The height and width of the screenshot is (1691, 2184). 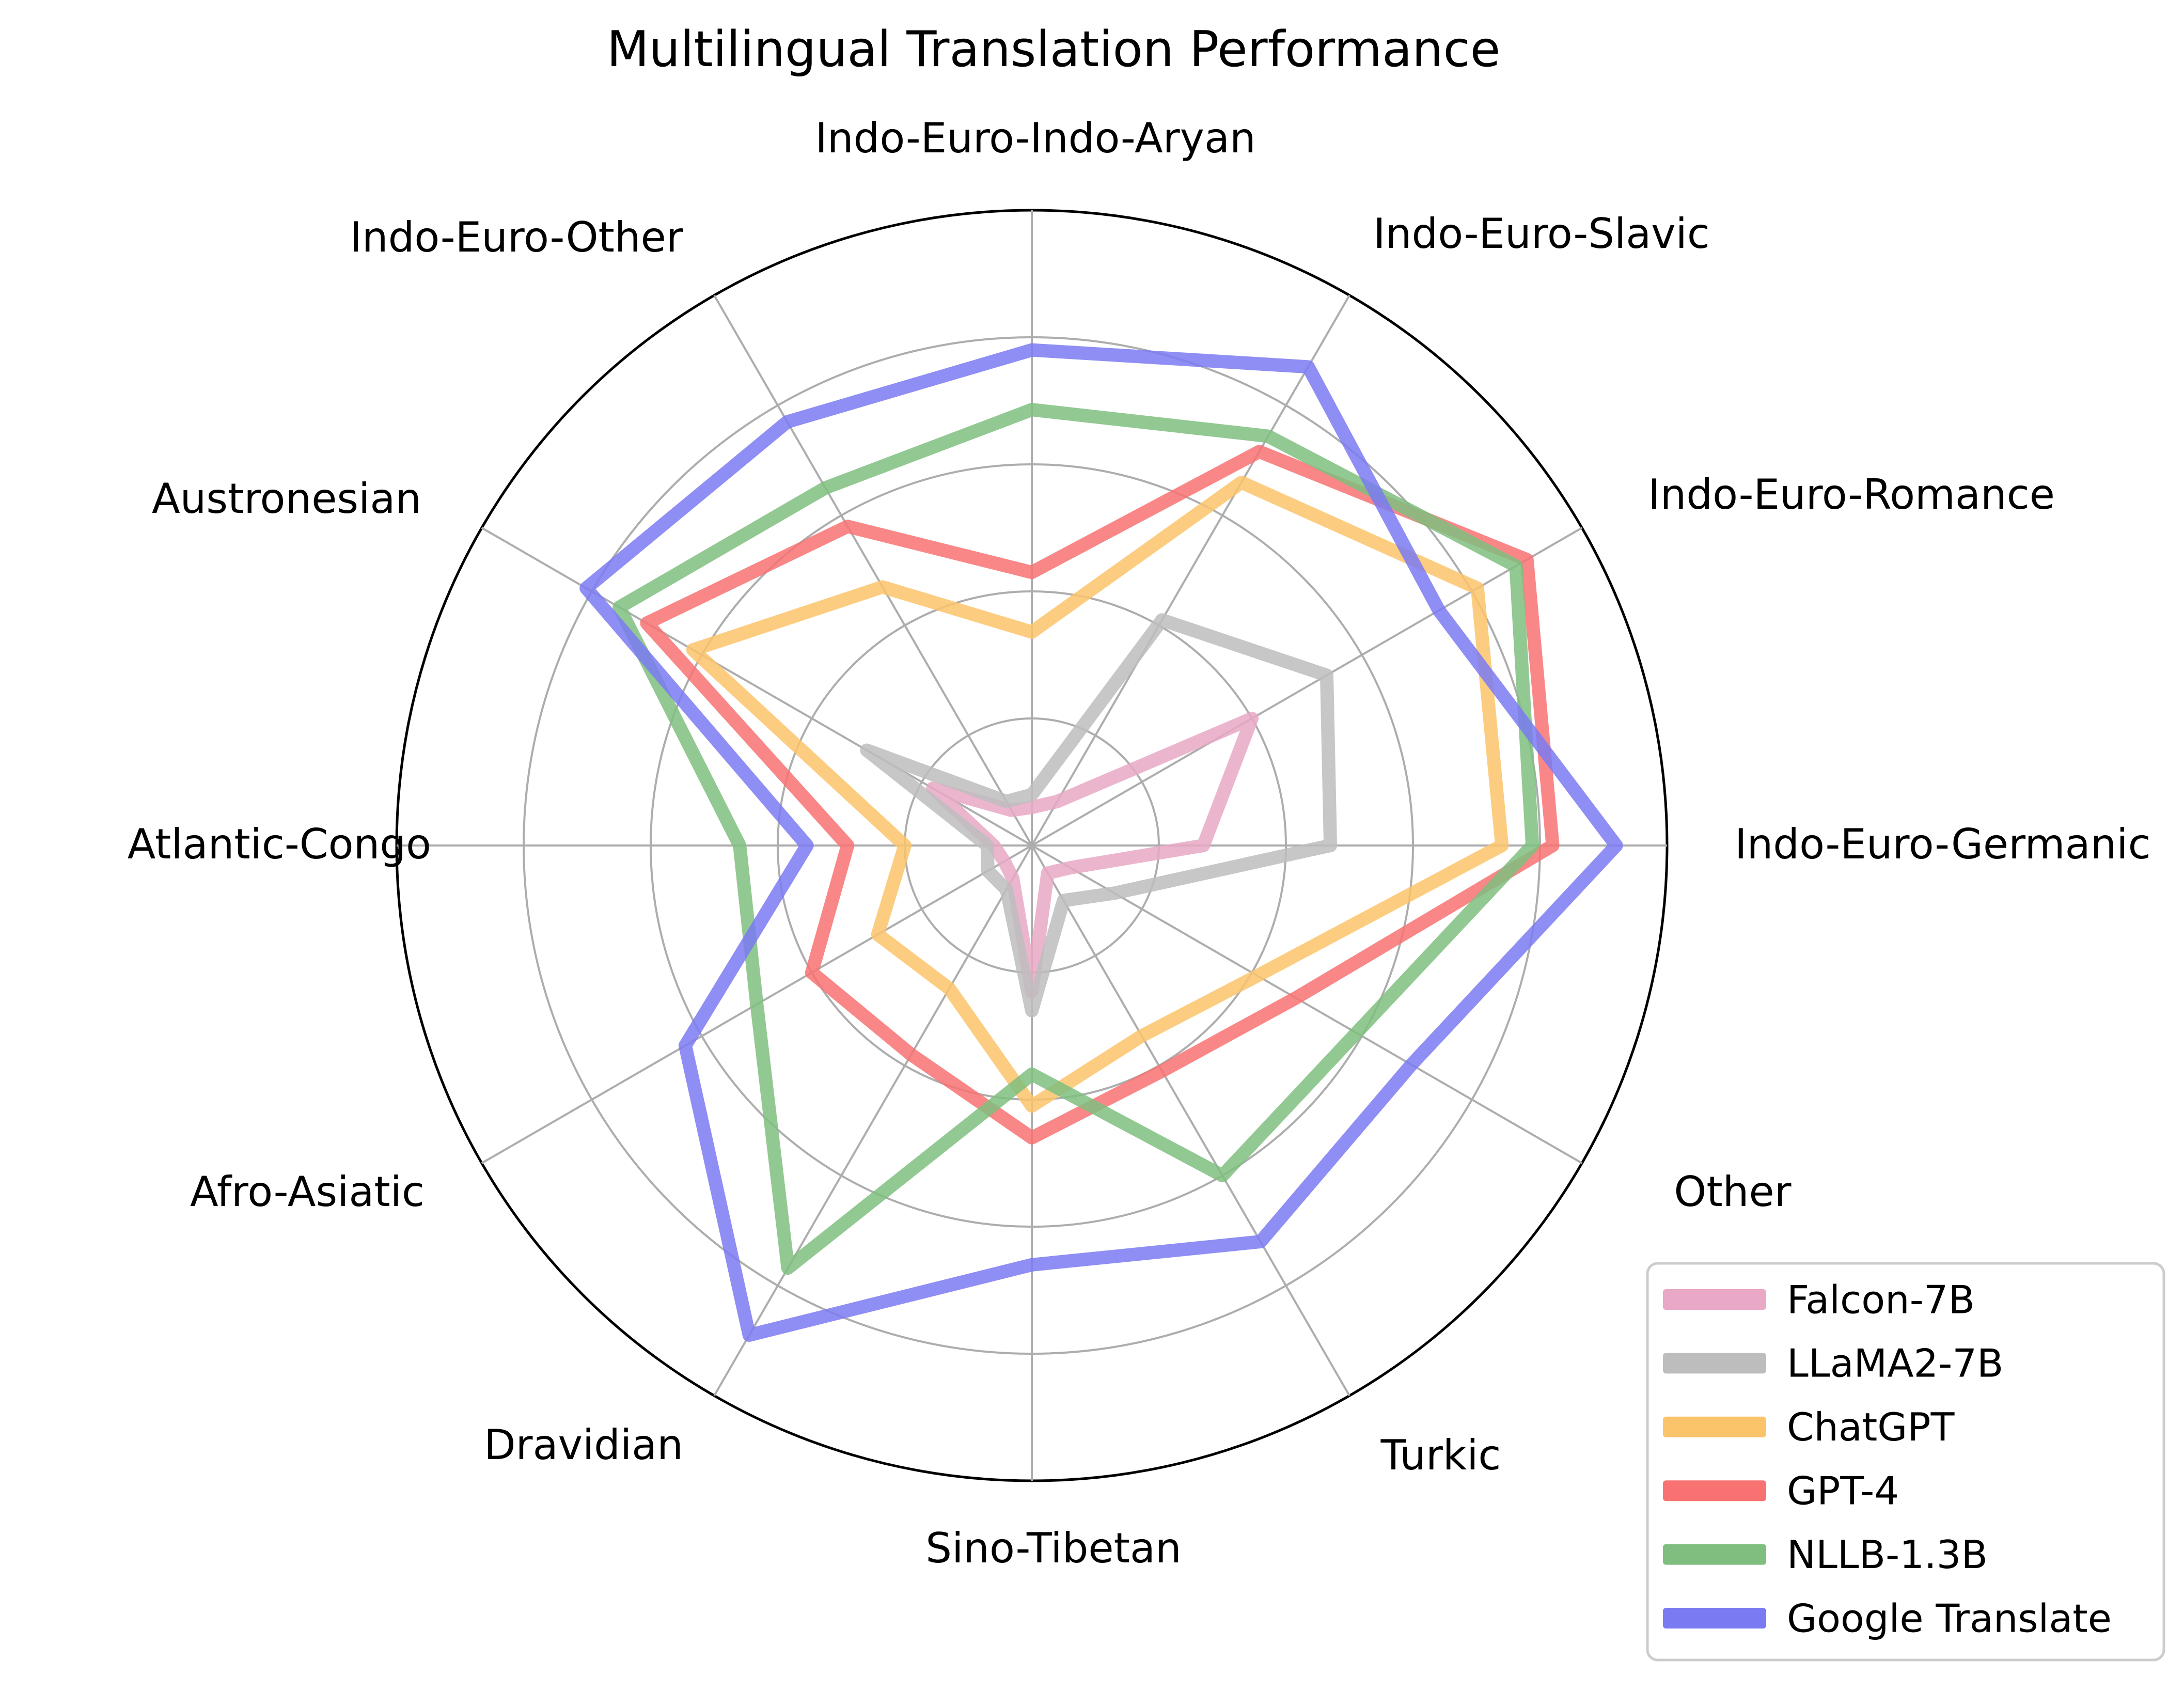 What do you see at coordinates (279, 844) in the screenshot?
I see `axis-label-atlantic-congo: Atlantic-Congo` at bounding box center [279, 844].